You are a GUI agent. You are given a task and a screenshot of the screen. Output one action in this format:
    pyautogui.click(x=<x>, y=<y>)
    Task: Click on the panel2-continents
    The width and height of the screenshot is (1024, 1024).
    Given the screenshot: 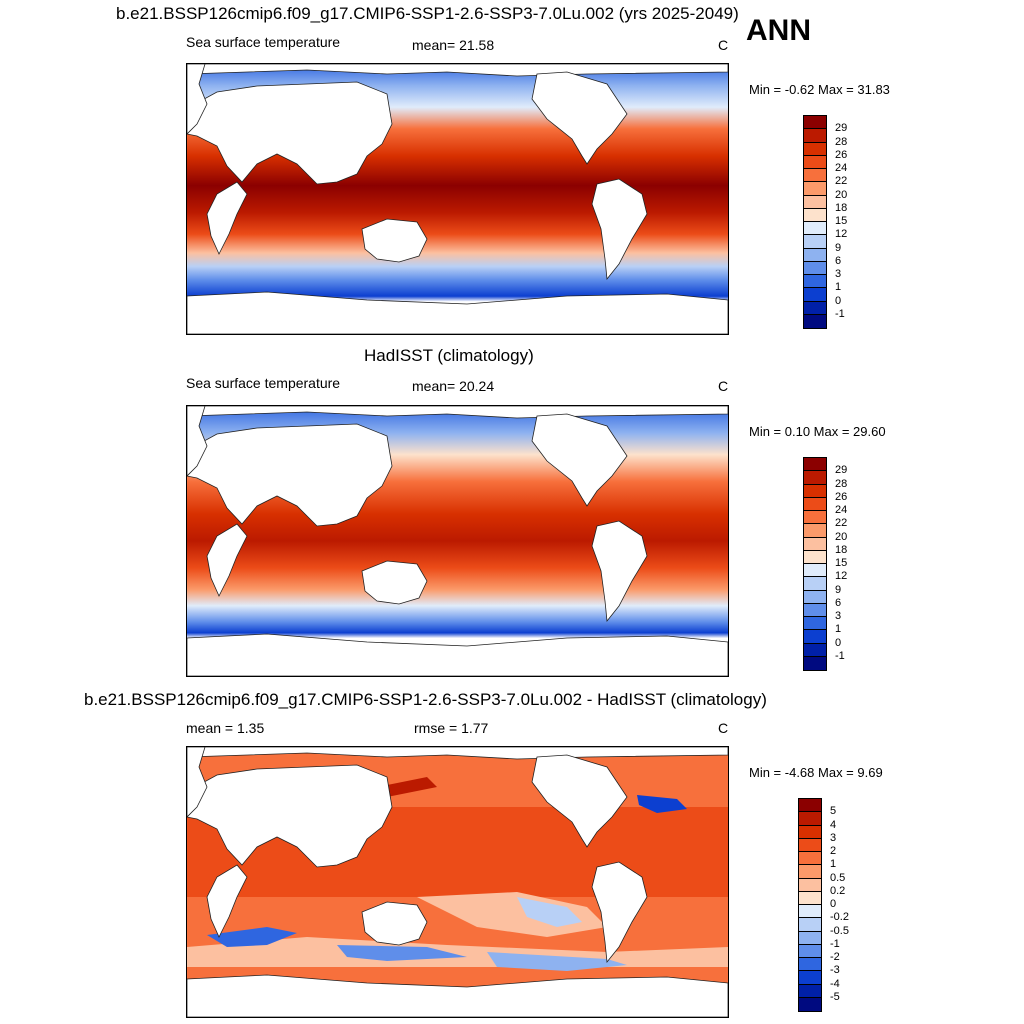 What is the action you would take?
    pyautogui.click(x=457, y=541)
    